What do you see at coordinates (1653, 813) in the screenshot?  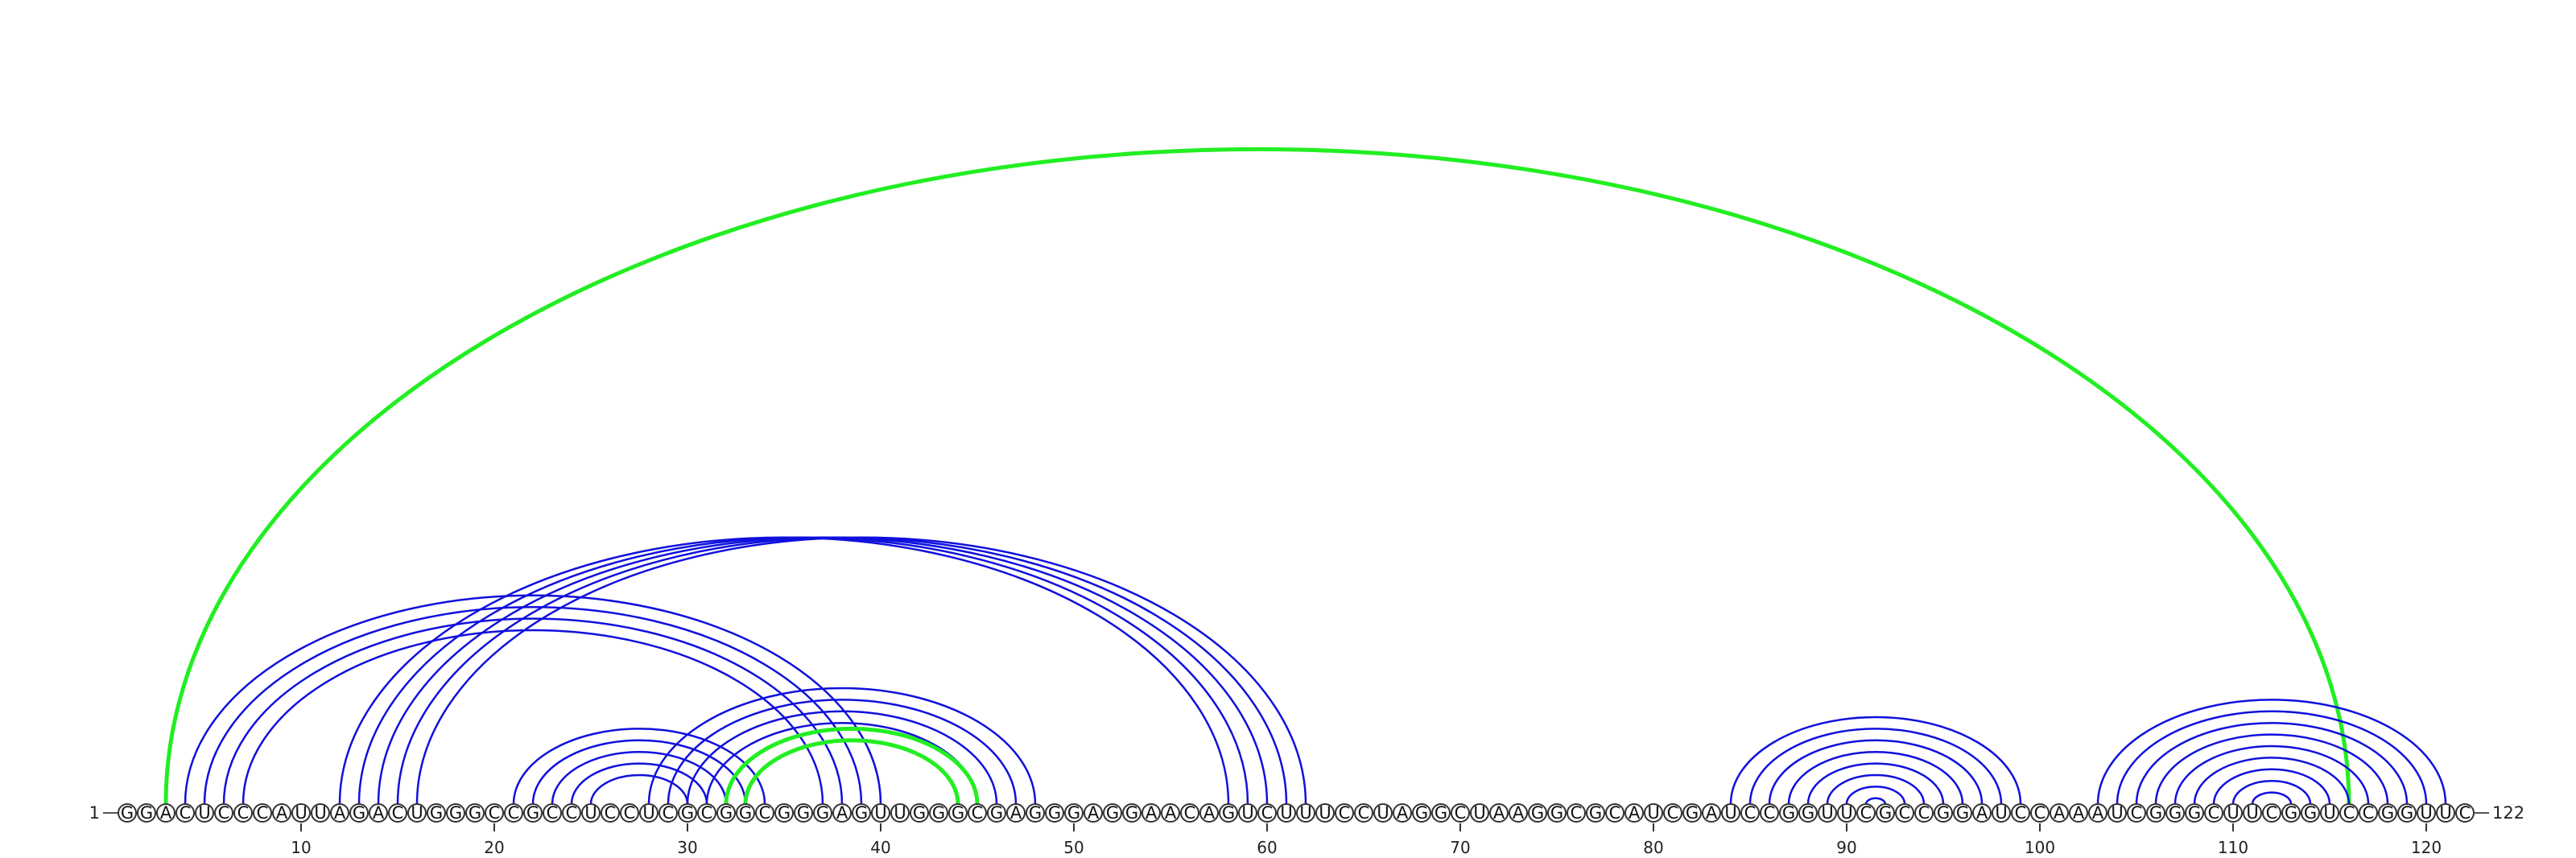 I see `nucleotide-80: U` at bounding box center [1653, 813].